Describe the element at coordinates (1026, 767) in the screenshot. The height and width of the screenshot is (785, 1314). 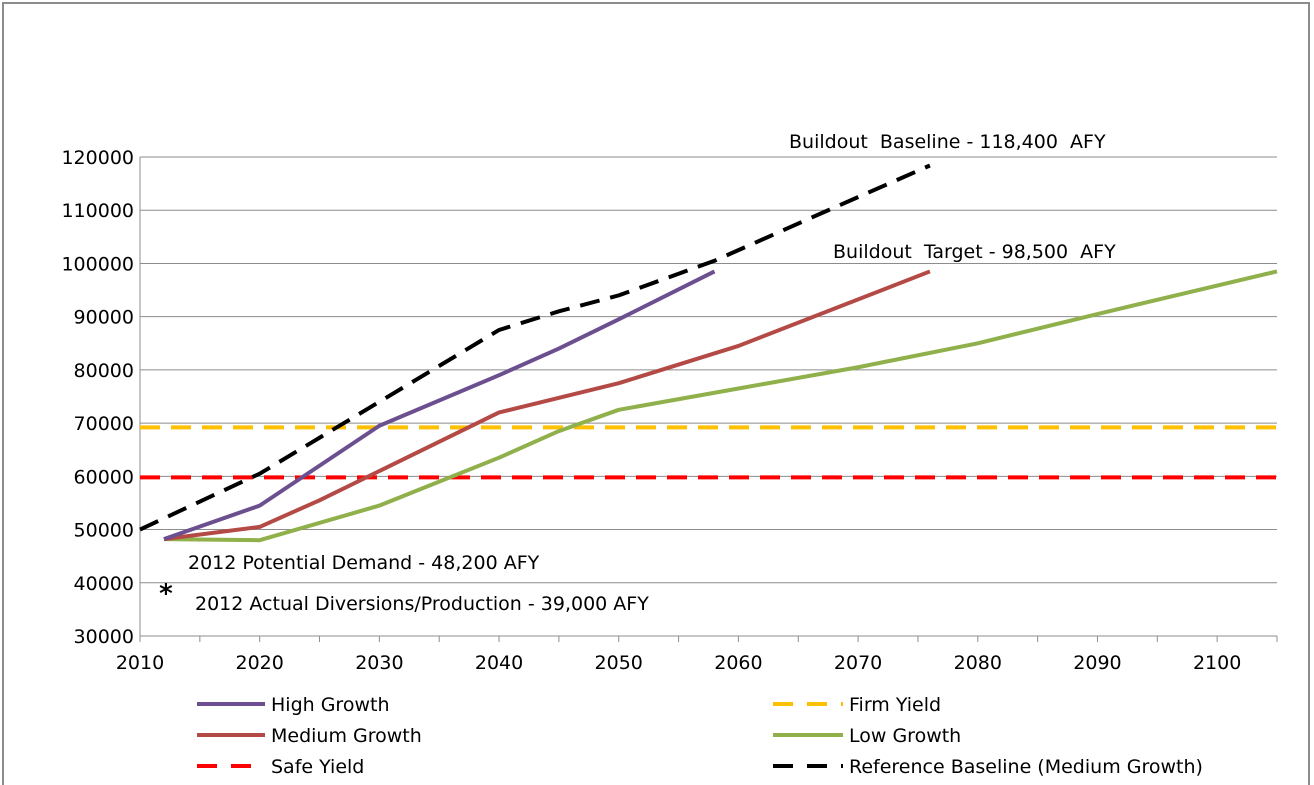
I see `legend-label-reference-baseline-medium-growth: Reference Baseline (Medium Growth)` at that location.